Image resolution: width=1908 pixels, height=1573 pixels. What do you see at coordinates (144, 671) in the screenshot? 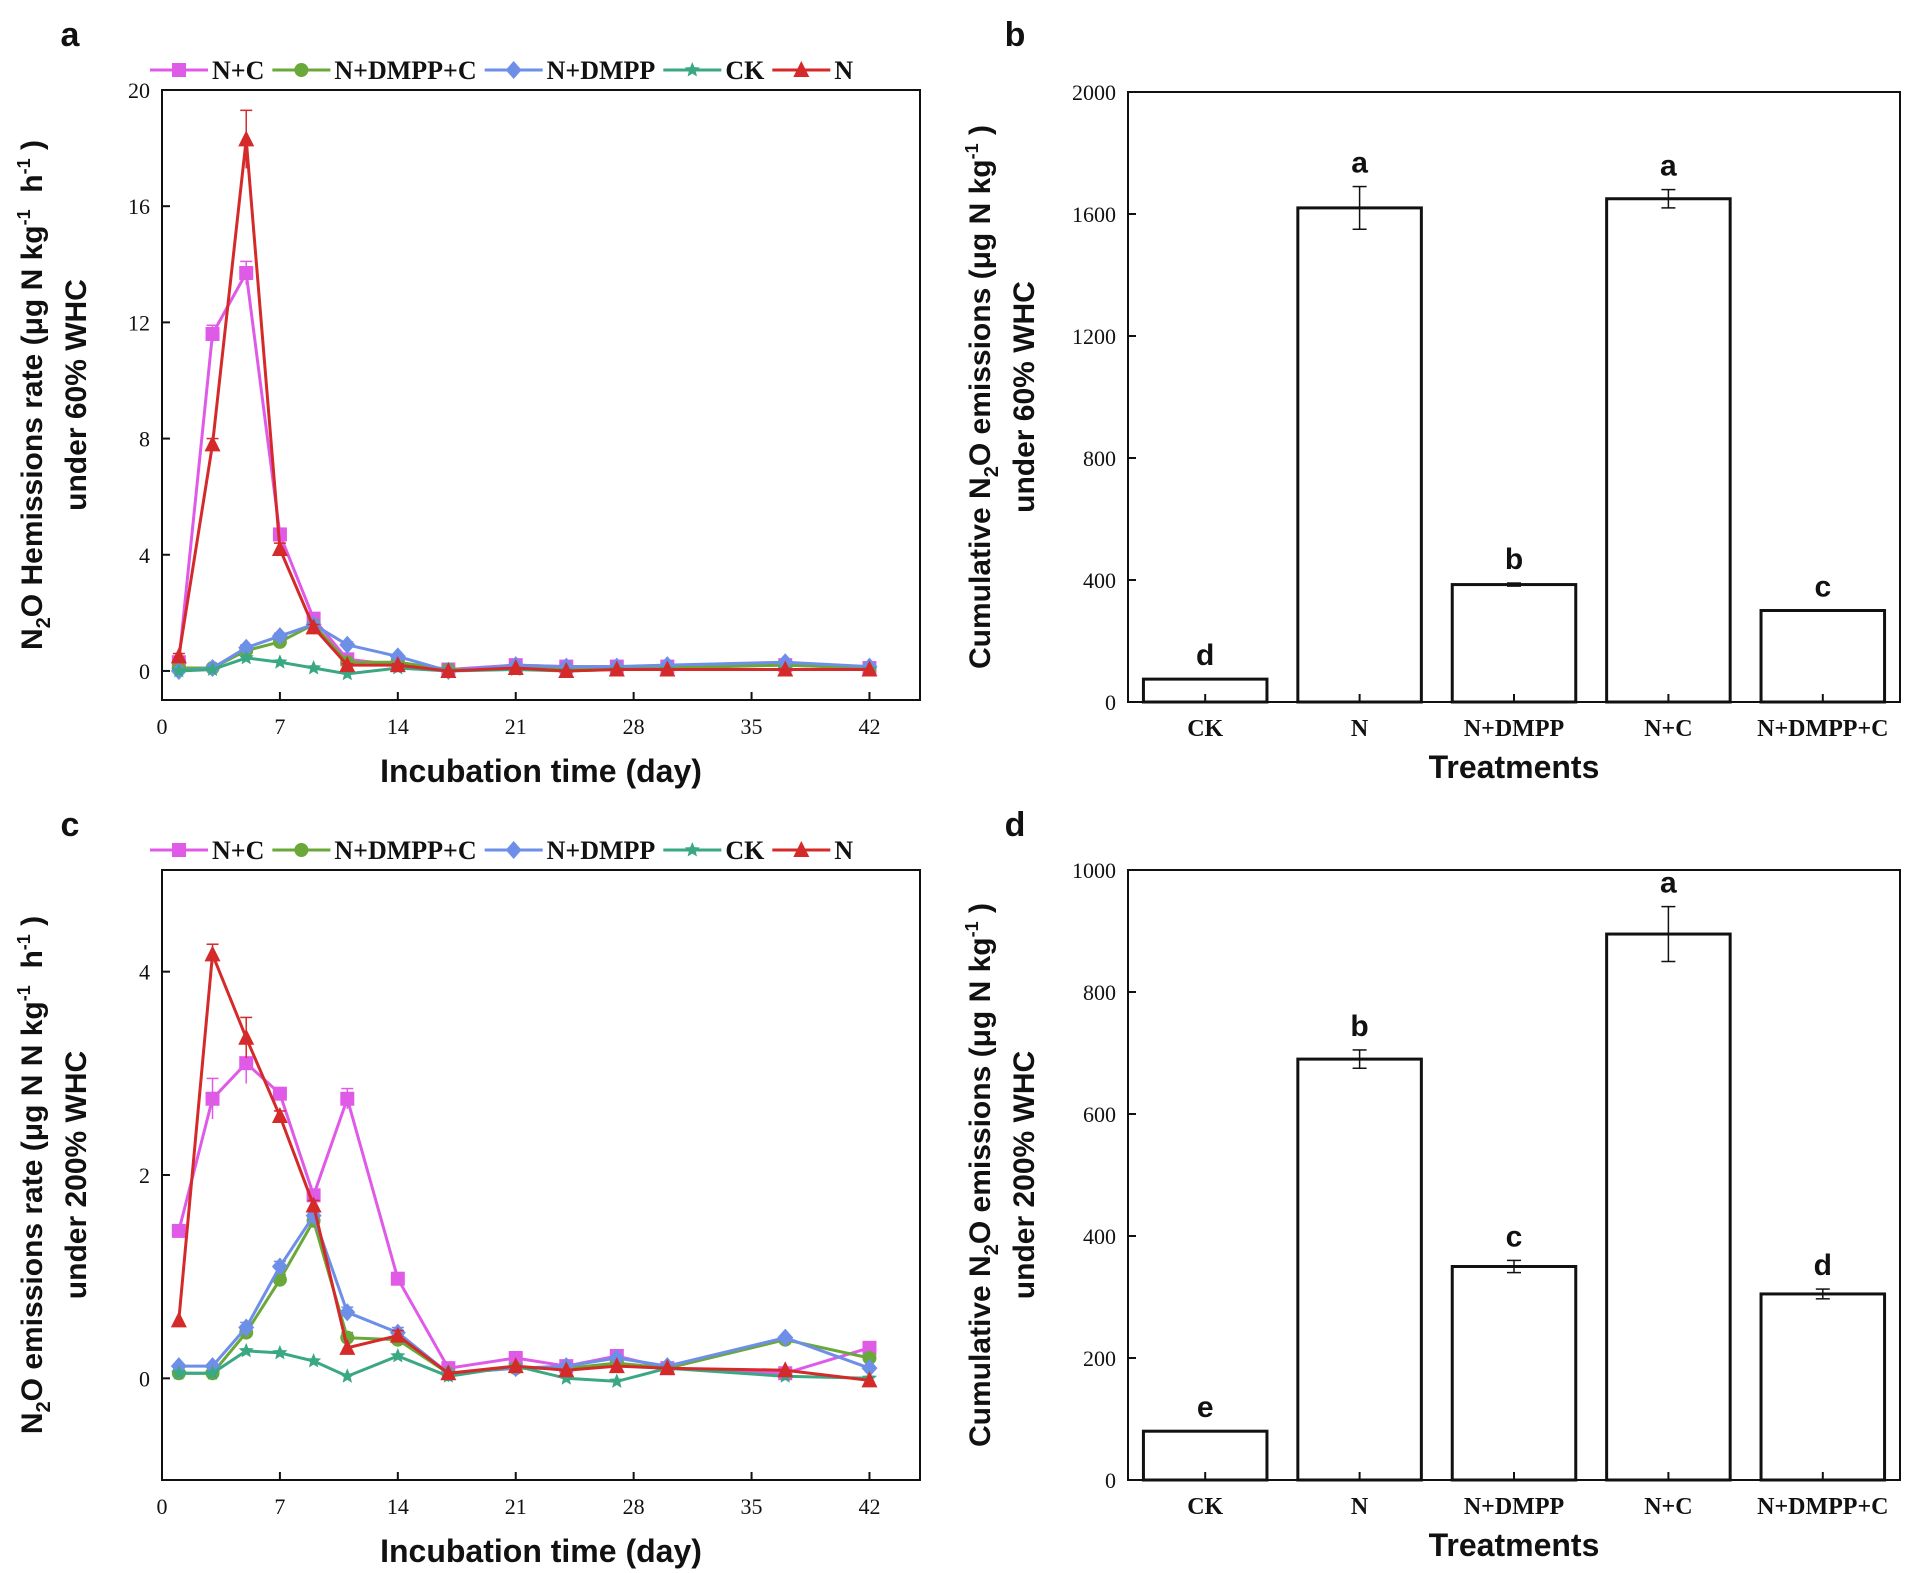
I see `y-tick-label: 0` at bounding box center [144, 671].